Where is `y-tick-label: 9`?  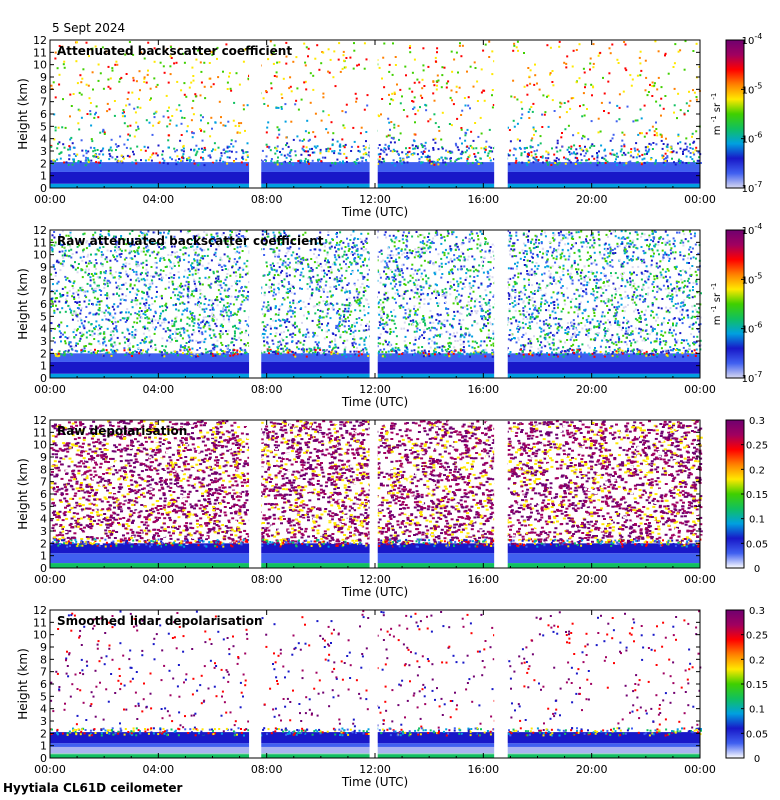
y-tick-label: 9 is located at coordinates (43, 457).